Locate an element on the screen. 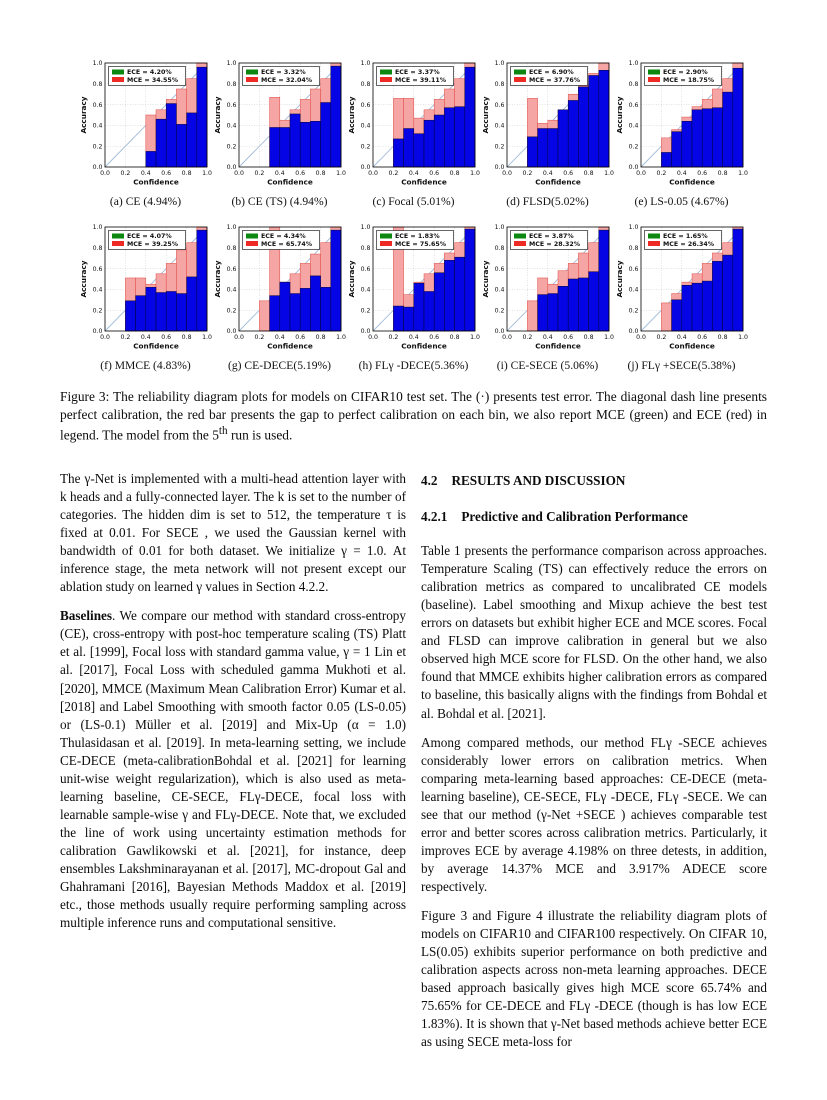  svg-text: MCE = 18.75% is located at coordinates (689, 80).